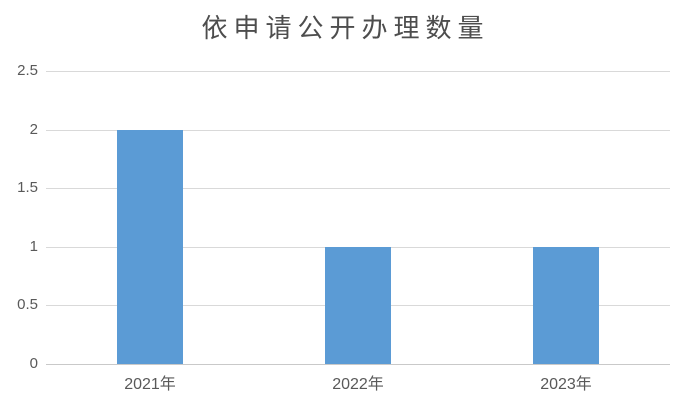 The height and width of the screenshot is (411, 691). What do you see at coordinates (358, 364) in the screenshot?
I see `x-axis-line` at bounding box center [358, 364].